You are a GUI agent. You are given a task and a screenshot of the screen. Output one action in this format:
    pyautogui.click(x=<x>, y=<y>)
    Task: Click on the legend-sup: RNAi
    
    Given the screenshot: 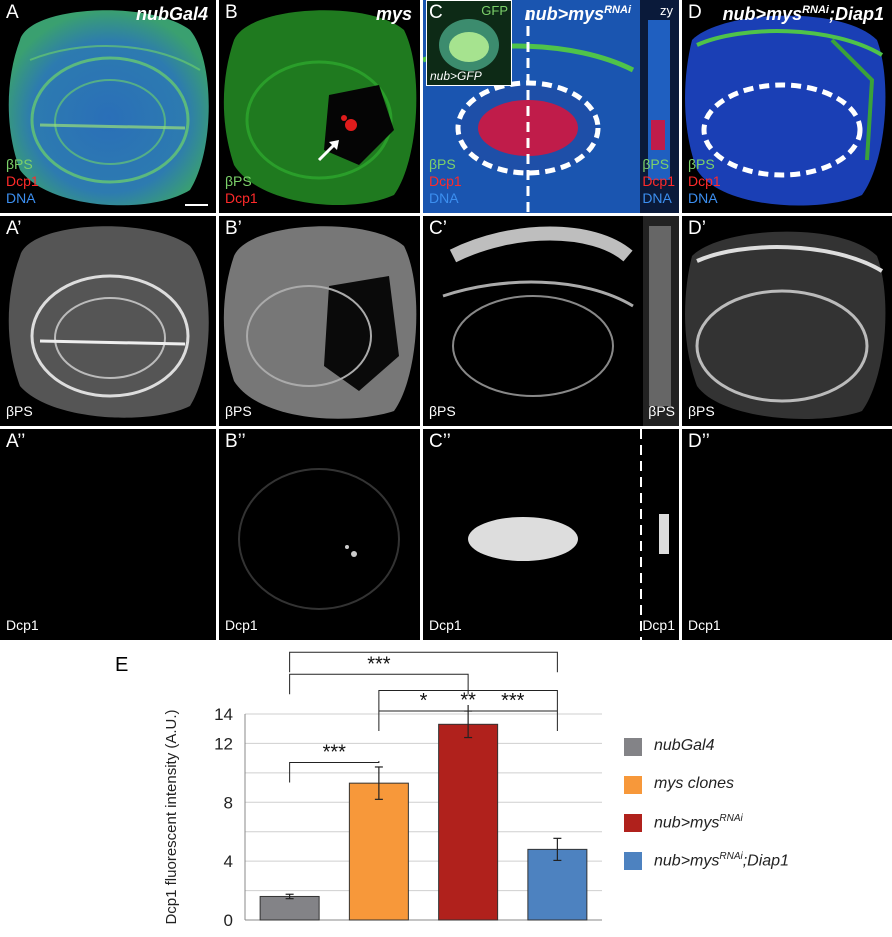 What is the action you would take?
    pyautogui.click(x=731, y=856)
    